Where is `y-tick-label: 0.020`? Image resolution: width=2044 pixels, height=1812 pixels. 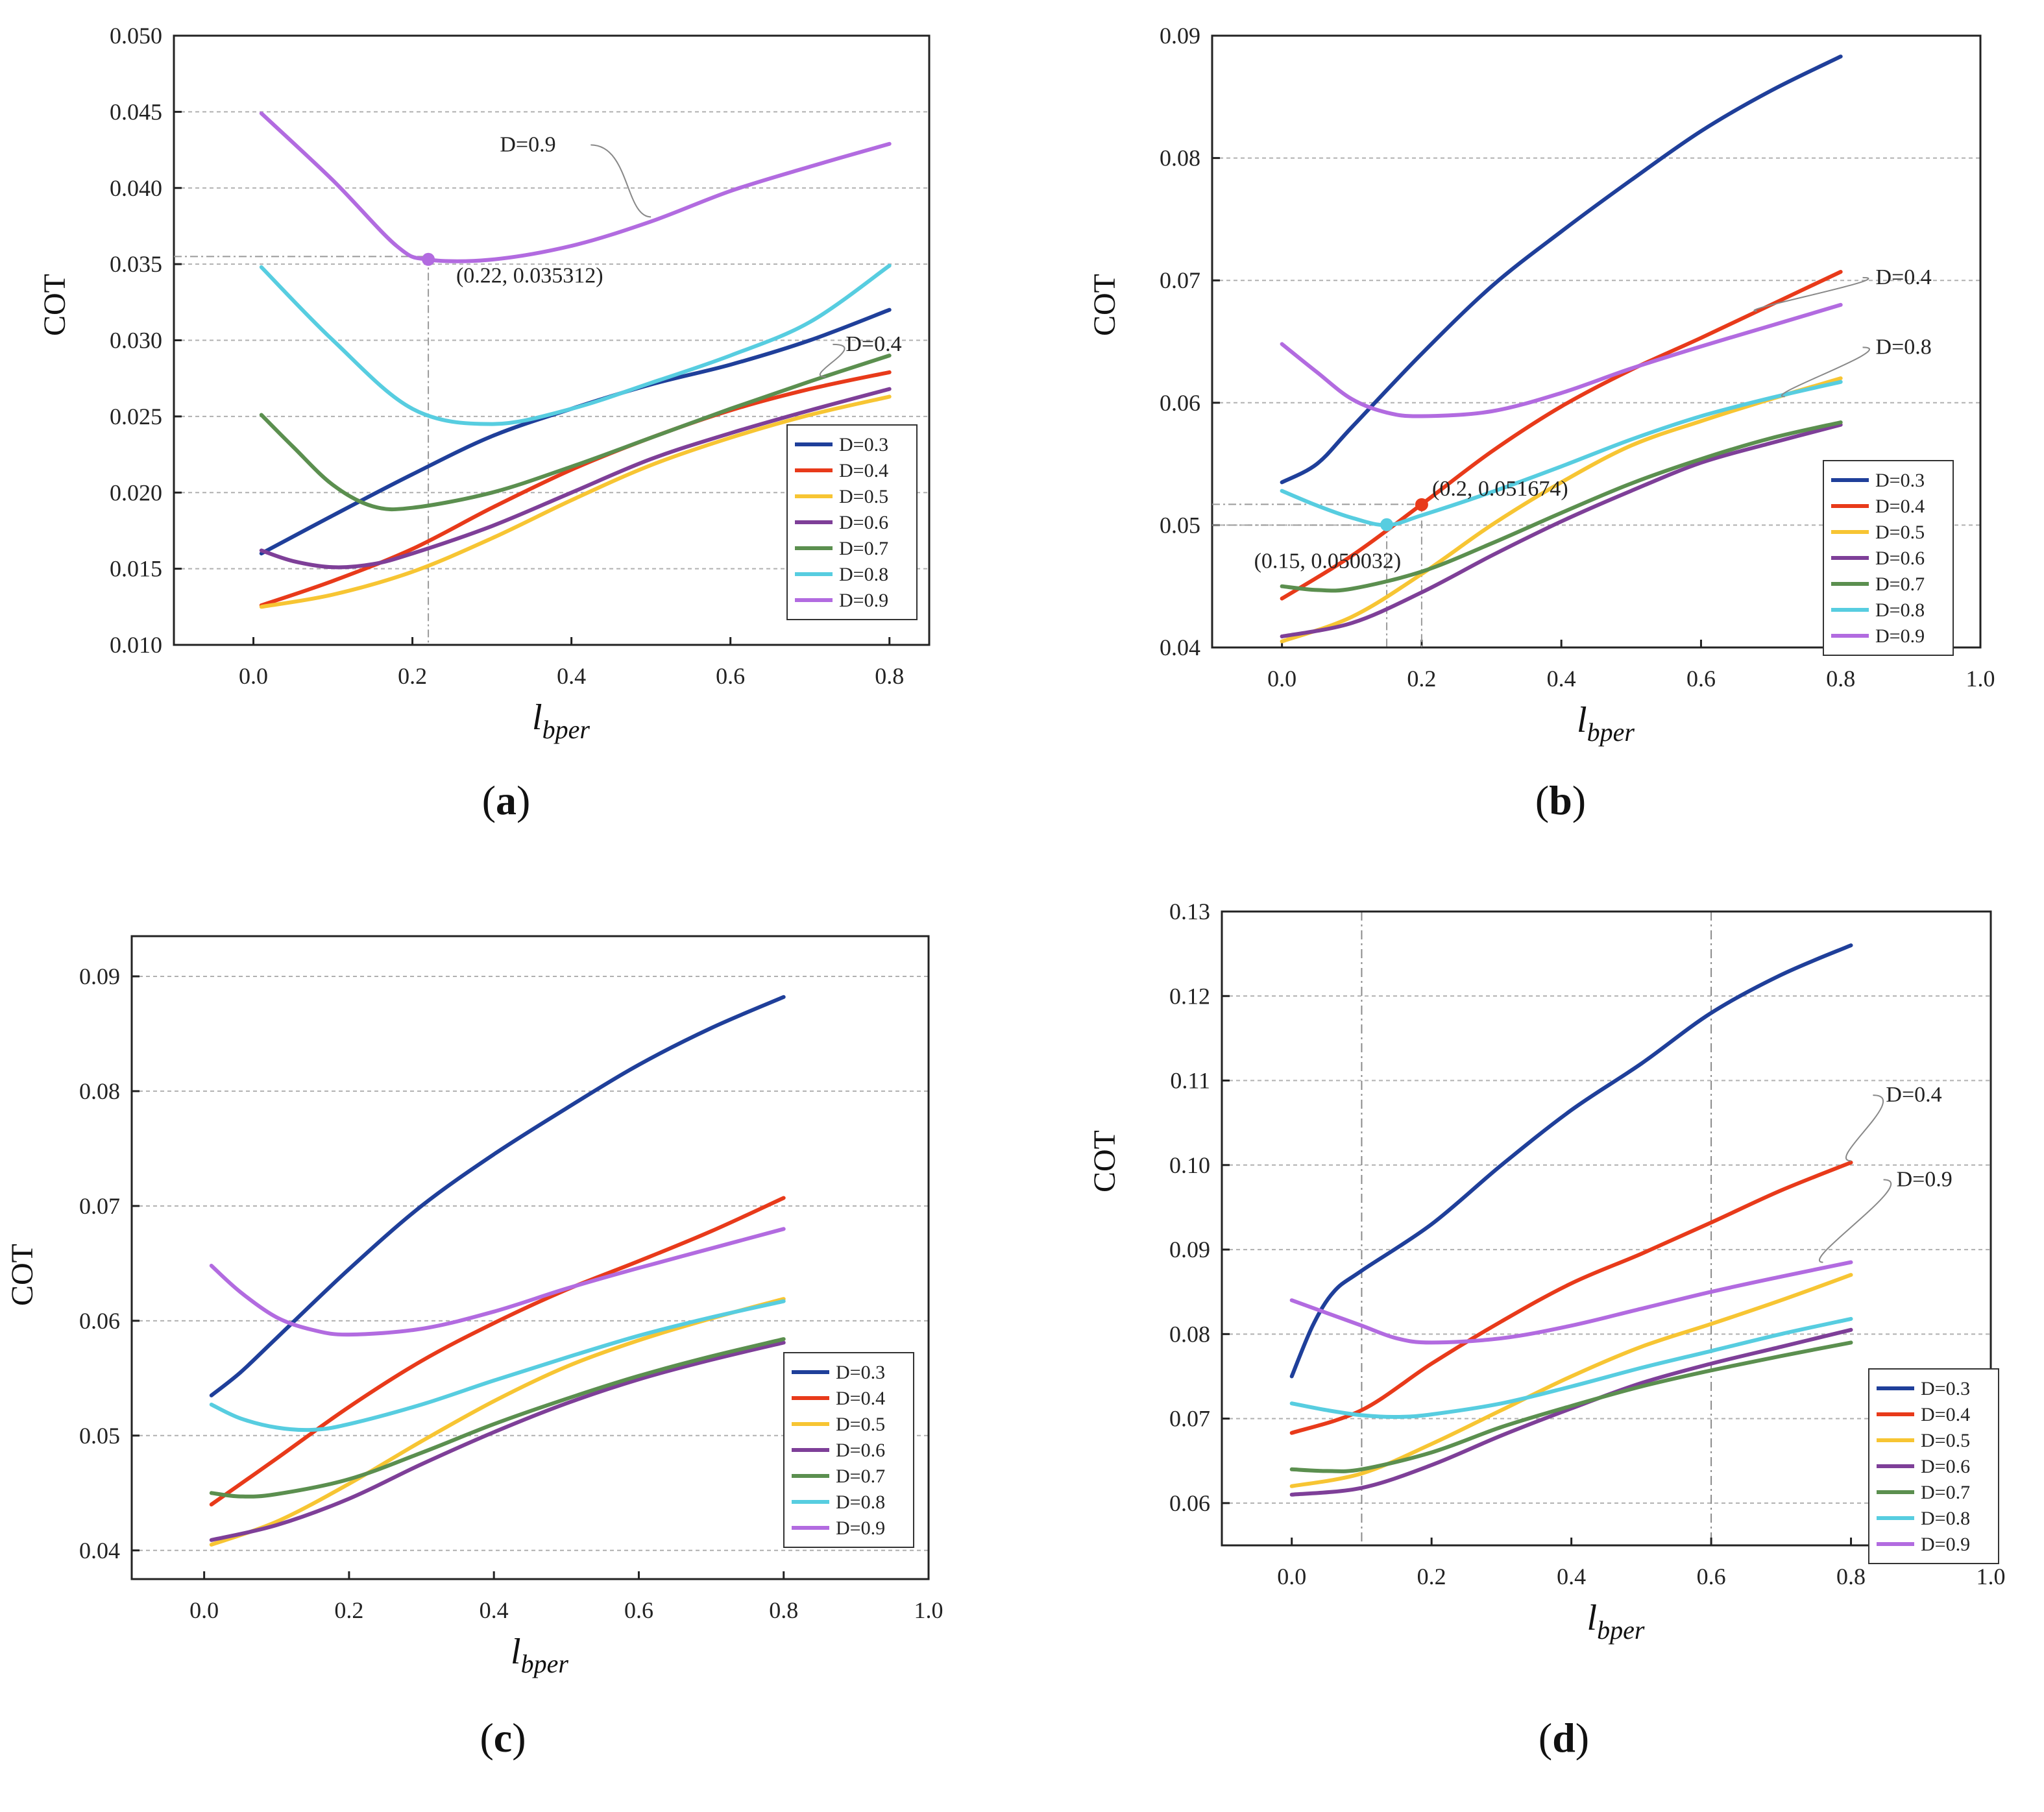 y-tick-label: 0.020 is located at coordinates (136, 492).